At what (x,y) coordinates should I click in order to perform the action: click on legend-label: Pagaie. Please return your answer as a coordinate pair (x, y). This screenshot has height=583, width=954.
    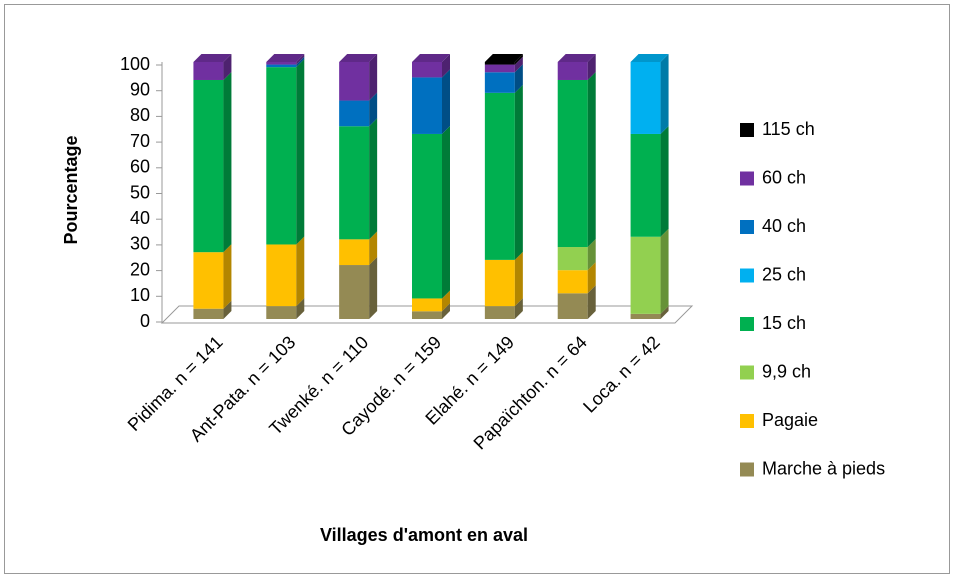
    Looking at the image, I should click on (790, 420).